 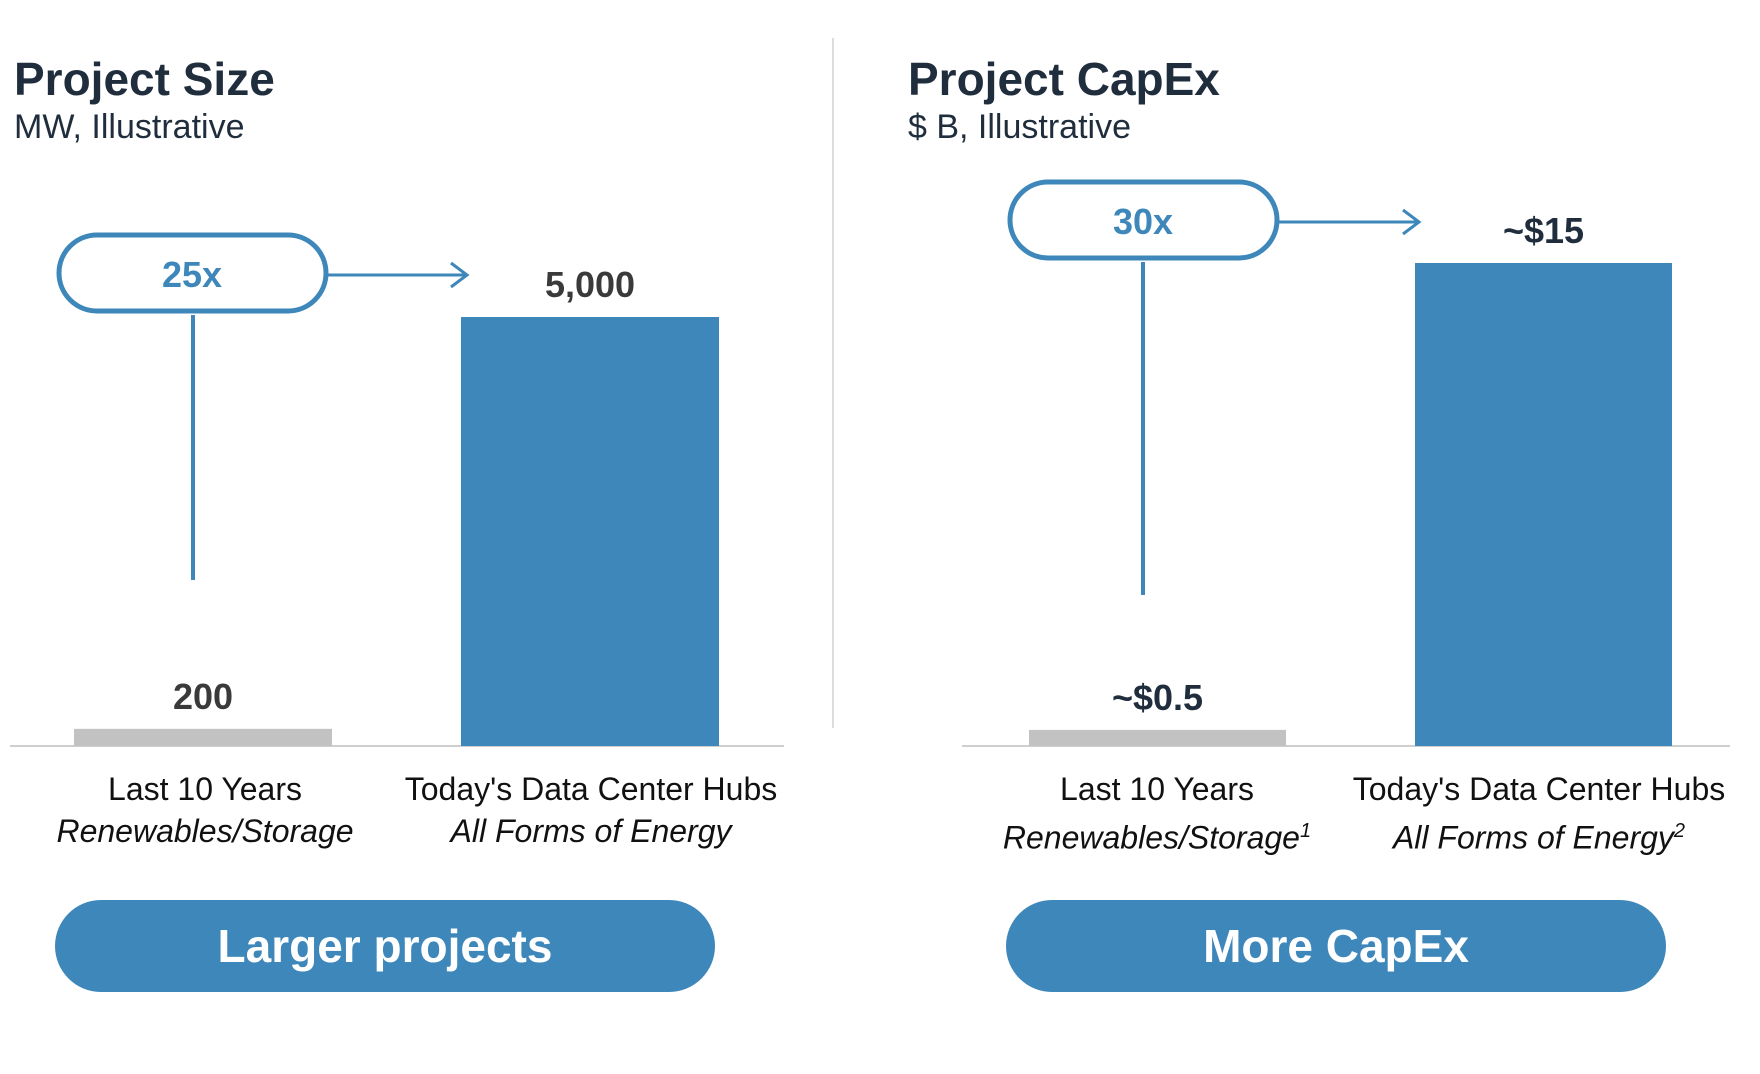 What do you see at coordinates (205, 810) in the screenshot?
I see `category-label-last-10-years: Last 10 Years Renewables/Storage` at bounding box center [205, 810].